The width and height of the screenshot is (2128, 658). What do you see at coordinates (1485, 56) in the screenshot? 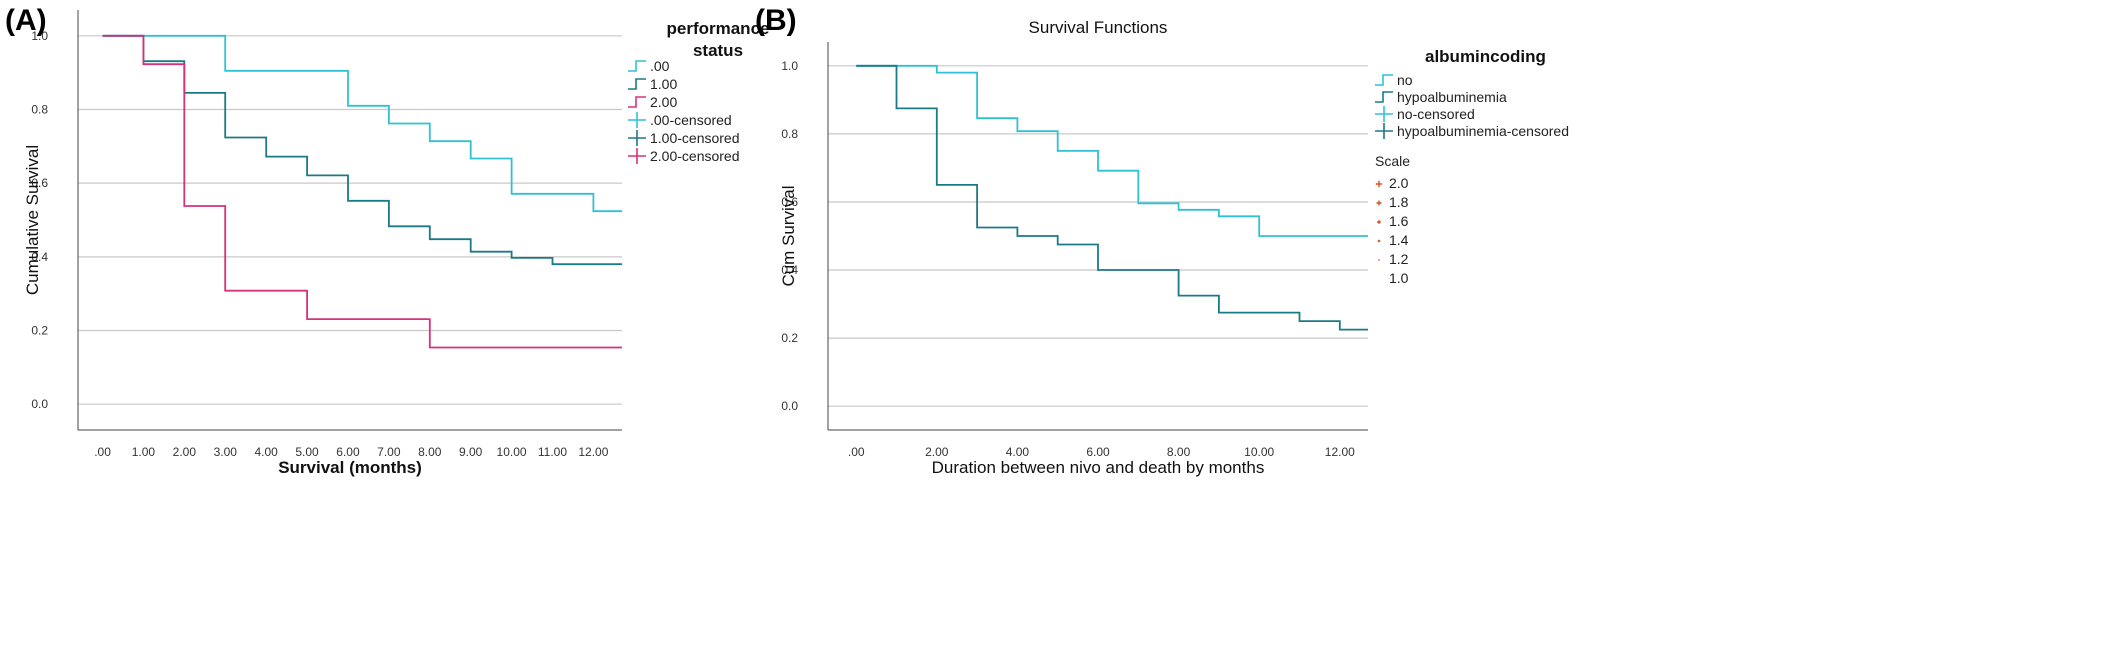
I see `legend-title: albumincoding` at bounding box center [1485, 56].